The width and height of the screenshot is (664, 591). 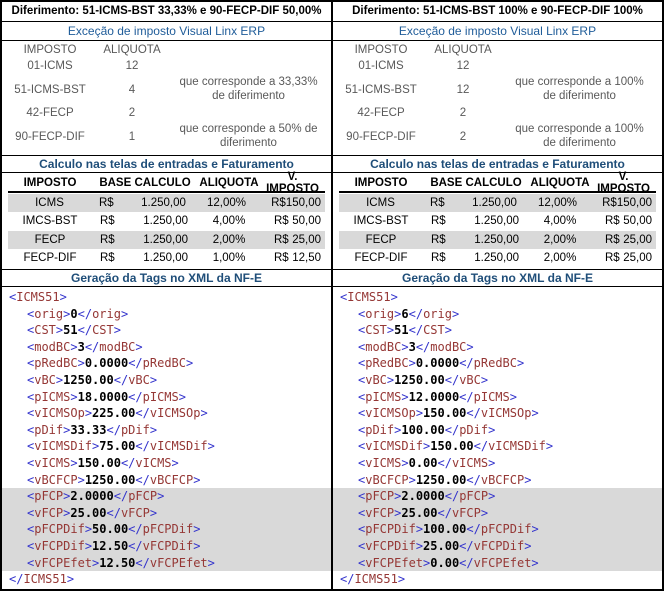 I want to click on xml-tag-line: <vFCPEfet>12.50</vFCPEfet>, so click(x=166, y=563).